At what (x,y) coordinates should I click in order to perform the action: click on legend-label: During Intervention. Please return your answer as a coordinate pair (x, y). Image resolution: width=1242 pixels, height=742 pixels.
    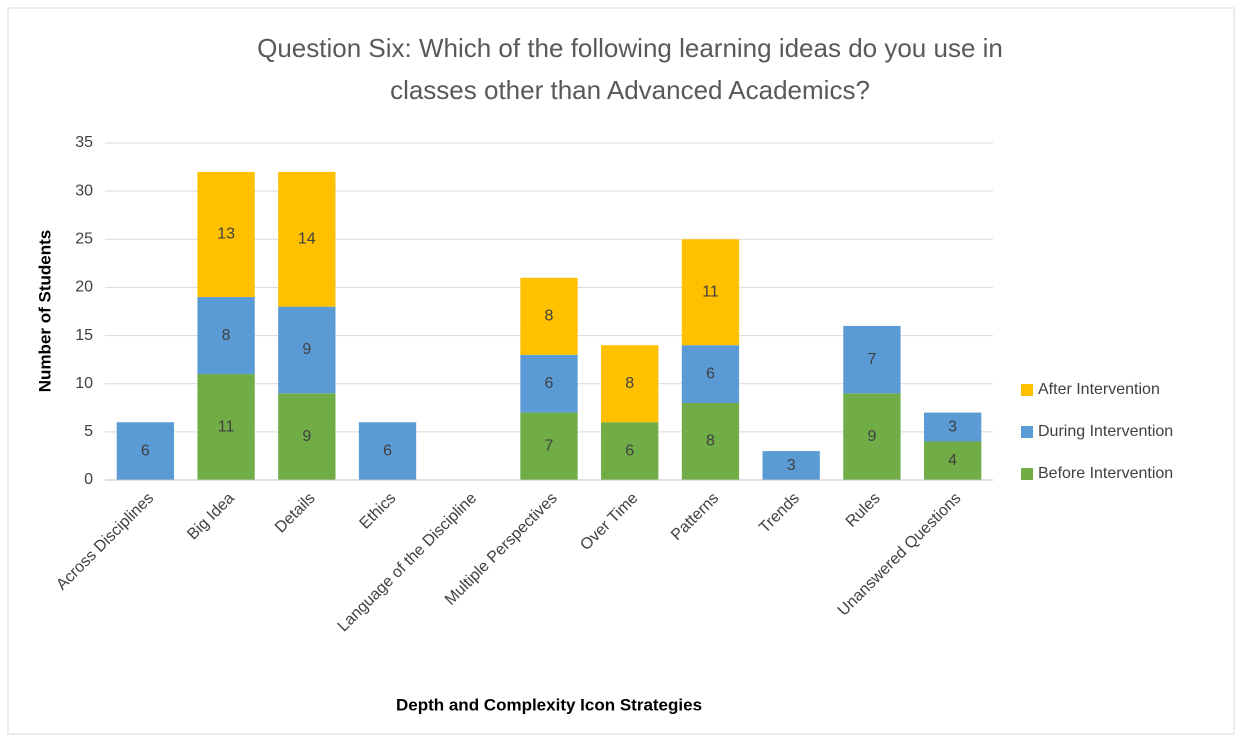
    Looking at the image, I should click on (1105, 431).